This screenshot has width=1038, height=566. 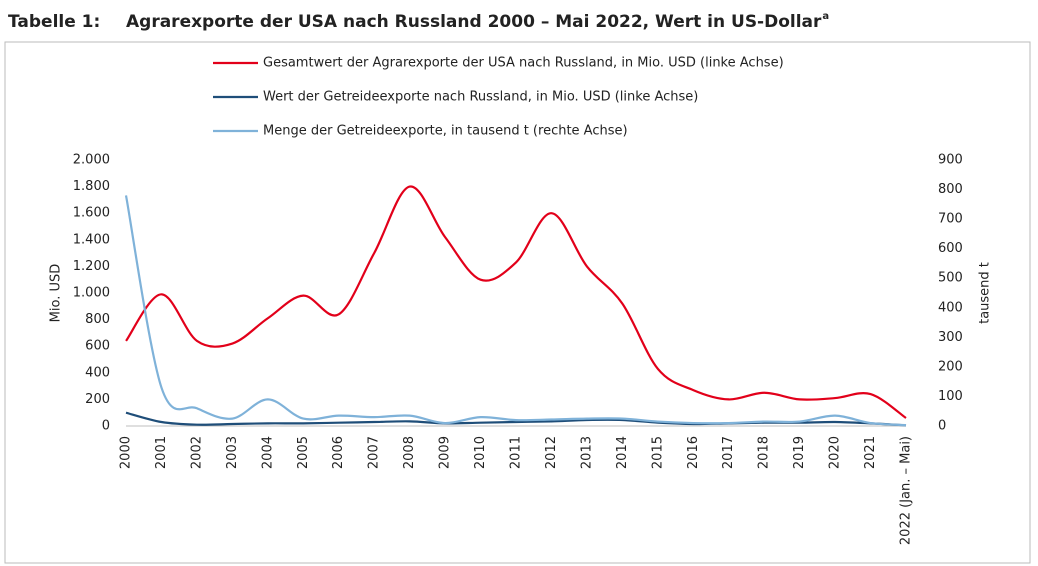 I want to click on x-tick-label: 2000, so click(x=126, y=452).